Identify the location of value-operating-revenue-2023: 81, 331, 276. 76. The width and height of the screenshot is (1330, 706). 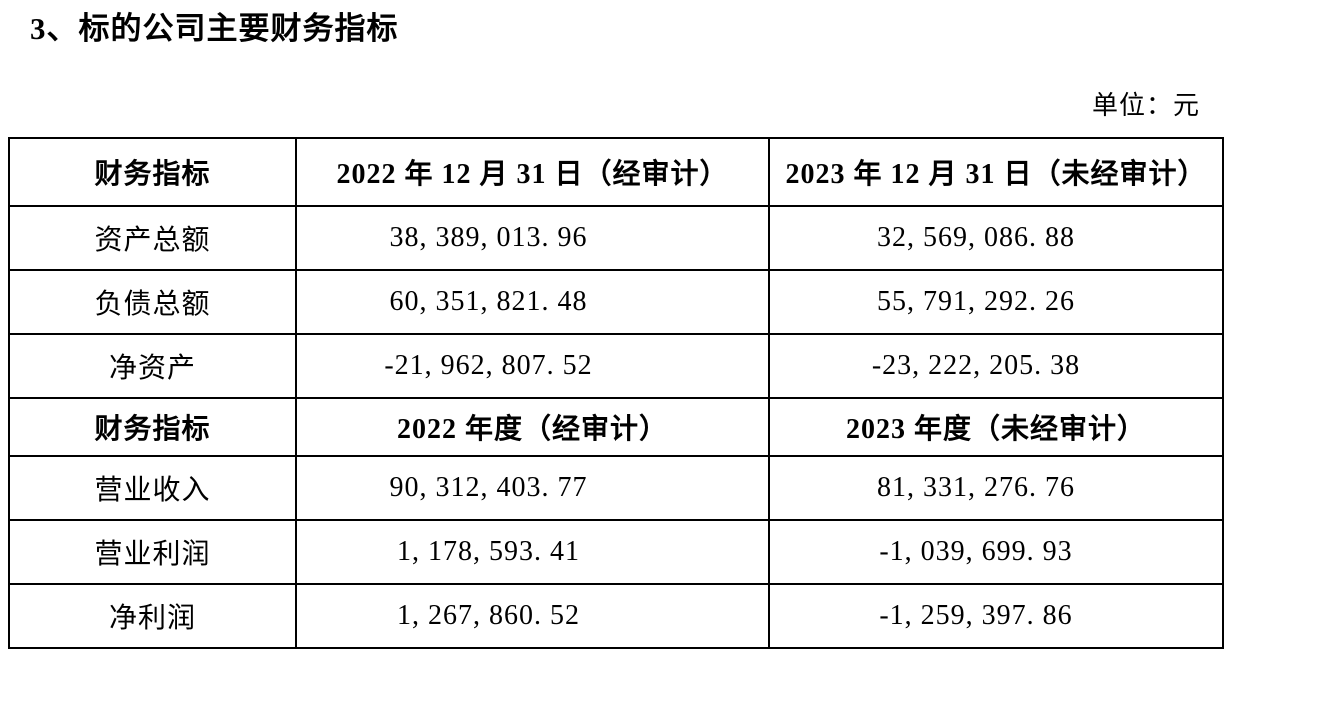
(996, 487).